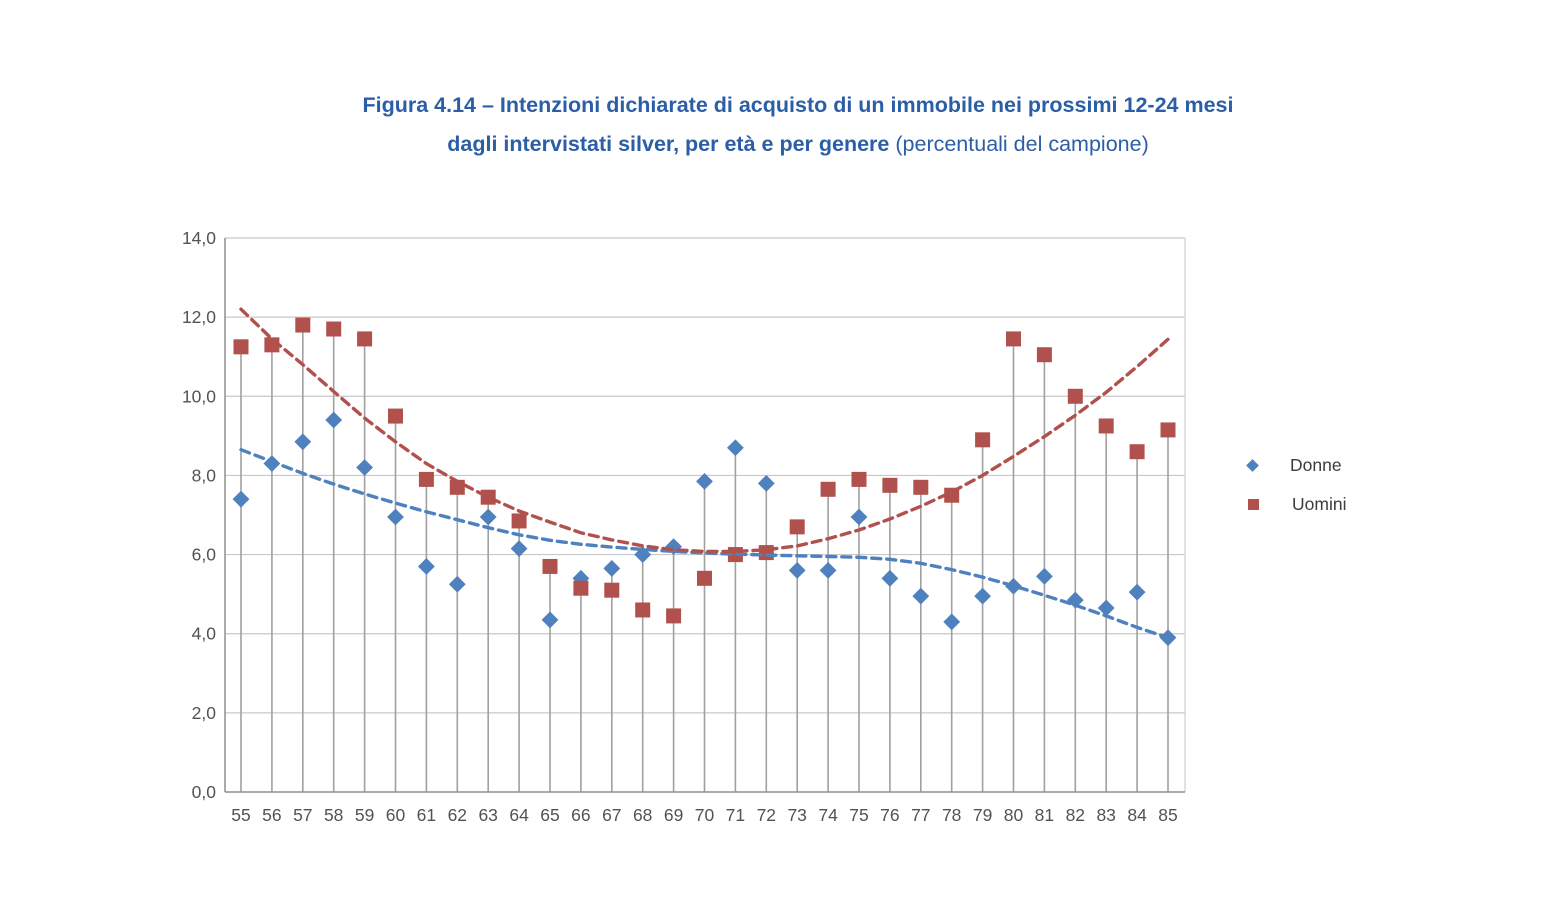 The height and width of the screenshot is (924, 1546). I want to click on y-tick-label: 0,0, so click(204, 792).